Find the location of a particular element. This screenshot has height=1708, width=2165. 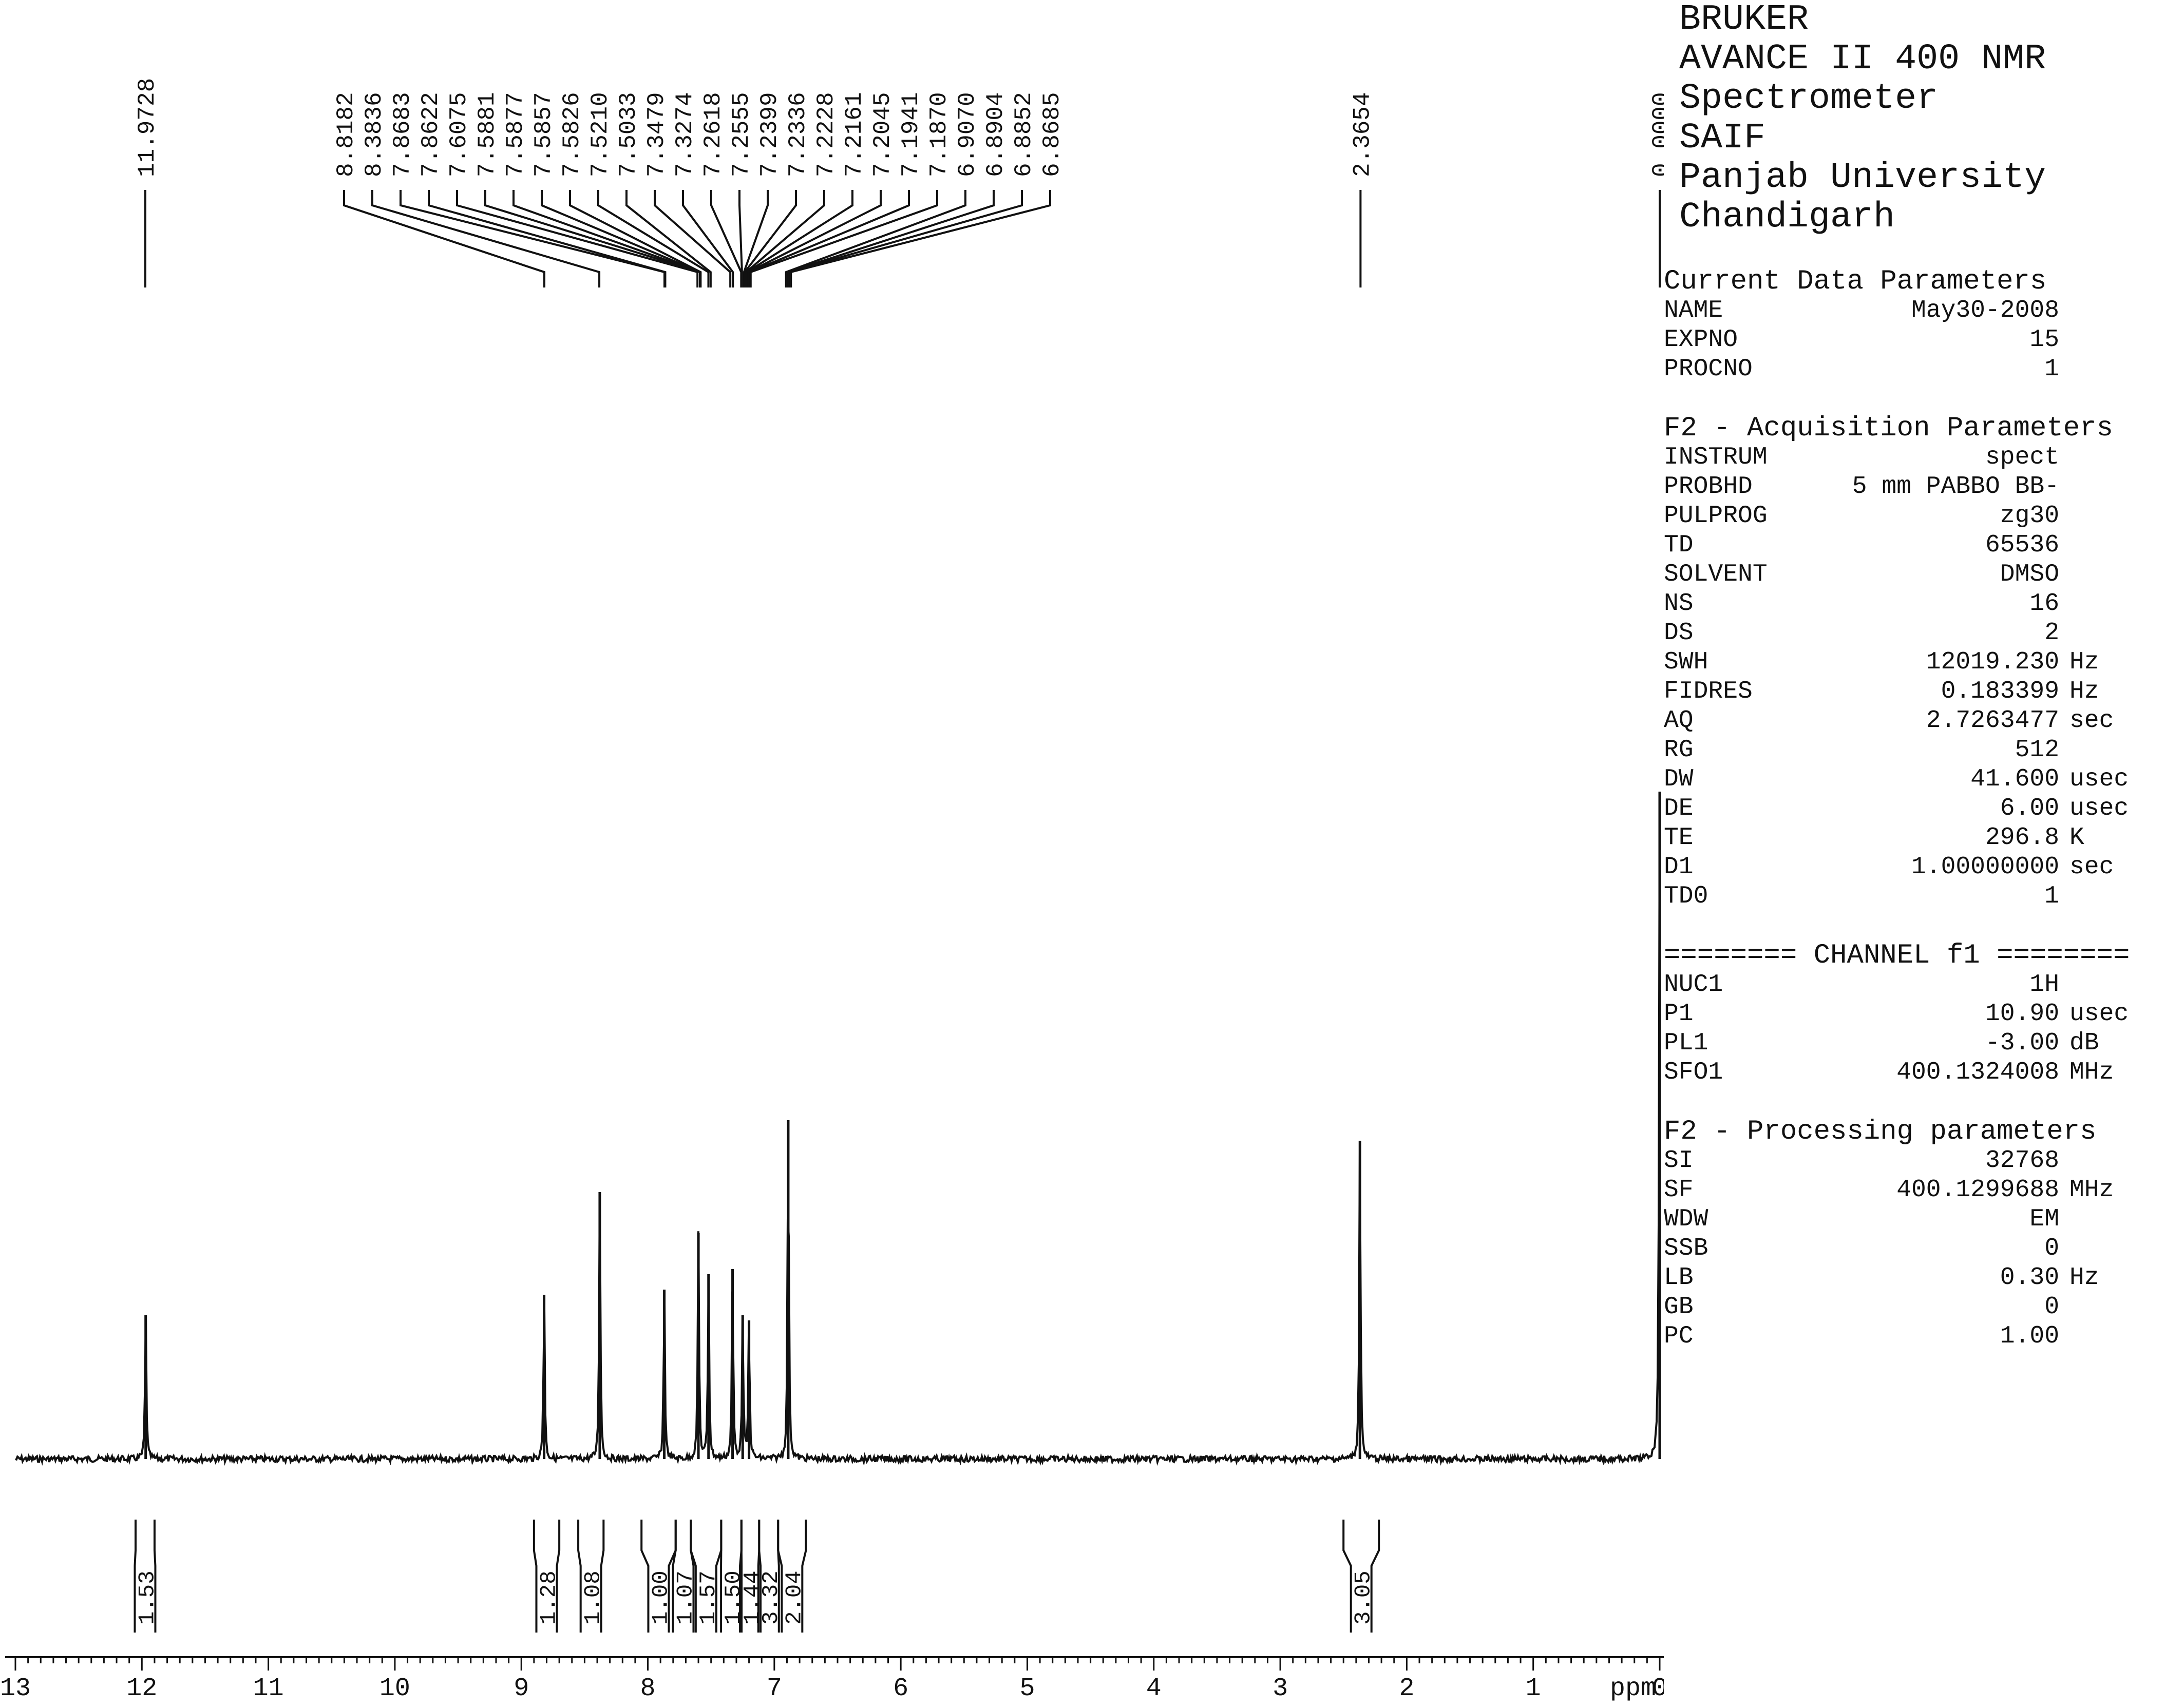

parameter-unit: K is located at coordinates (2077, 838).